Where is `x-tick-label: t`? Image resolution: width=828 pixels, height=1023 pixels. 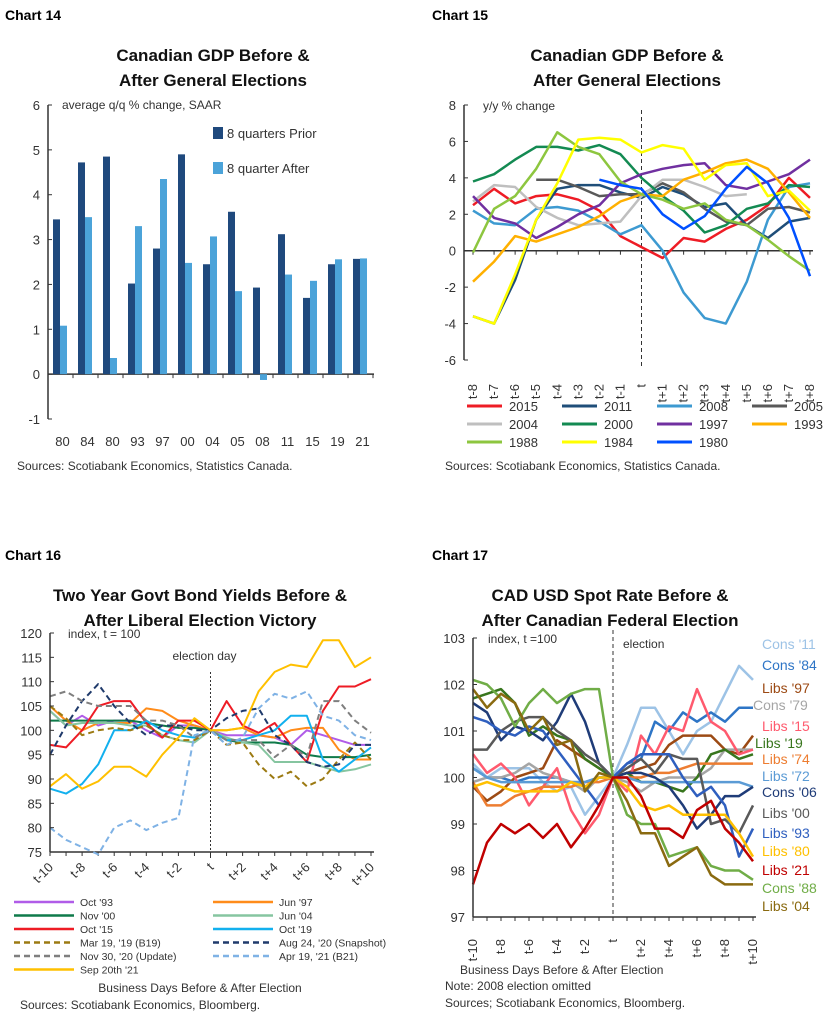
x-tick-label: t is located at coordinates (641, 386).